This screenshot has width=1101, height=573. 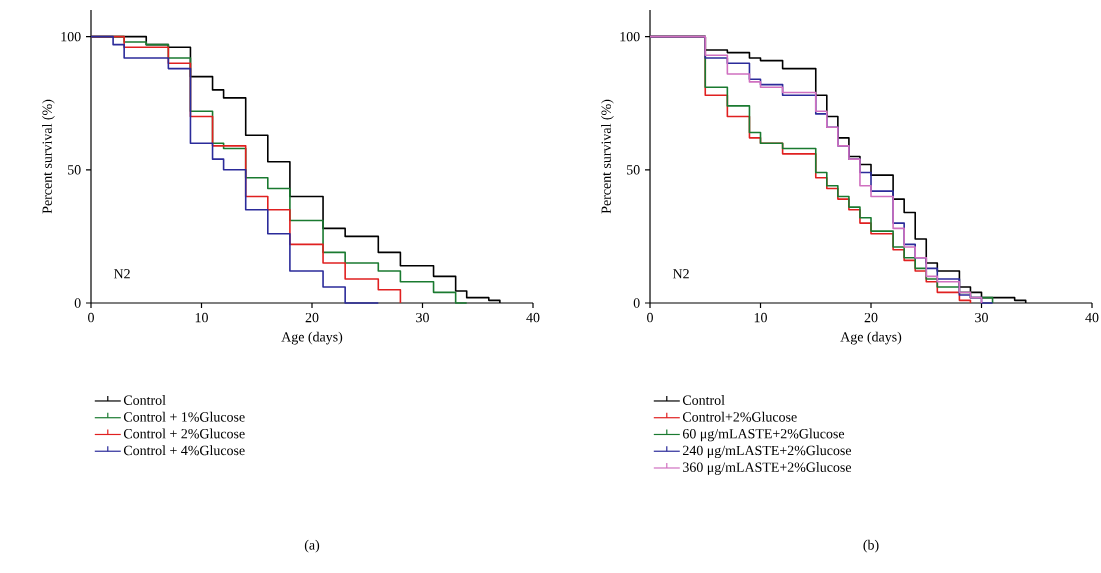 I want to click on legend-label: 60 μg/mLASTE+2%Glucose, so click(x=763, y=435).